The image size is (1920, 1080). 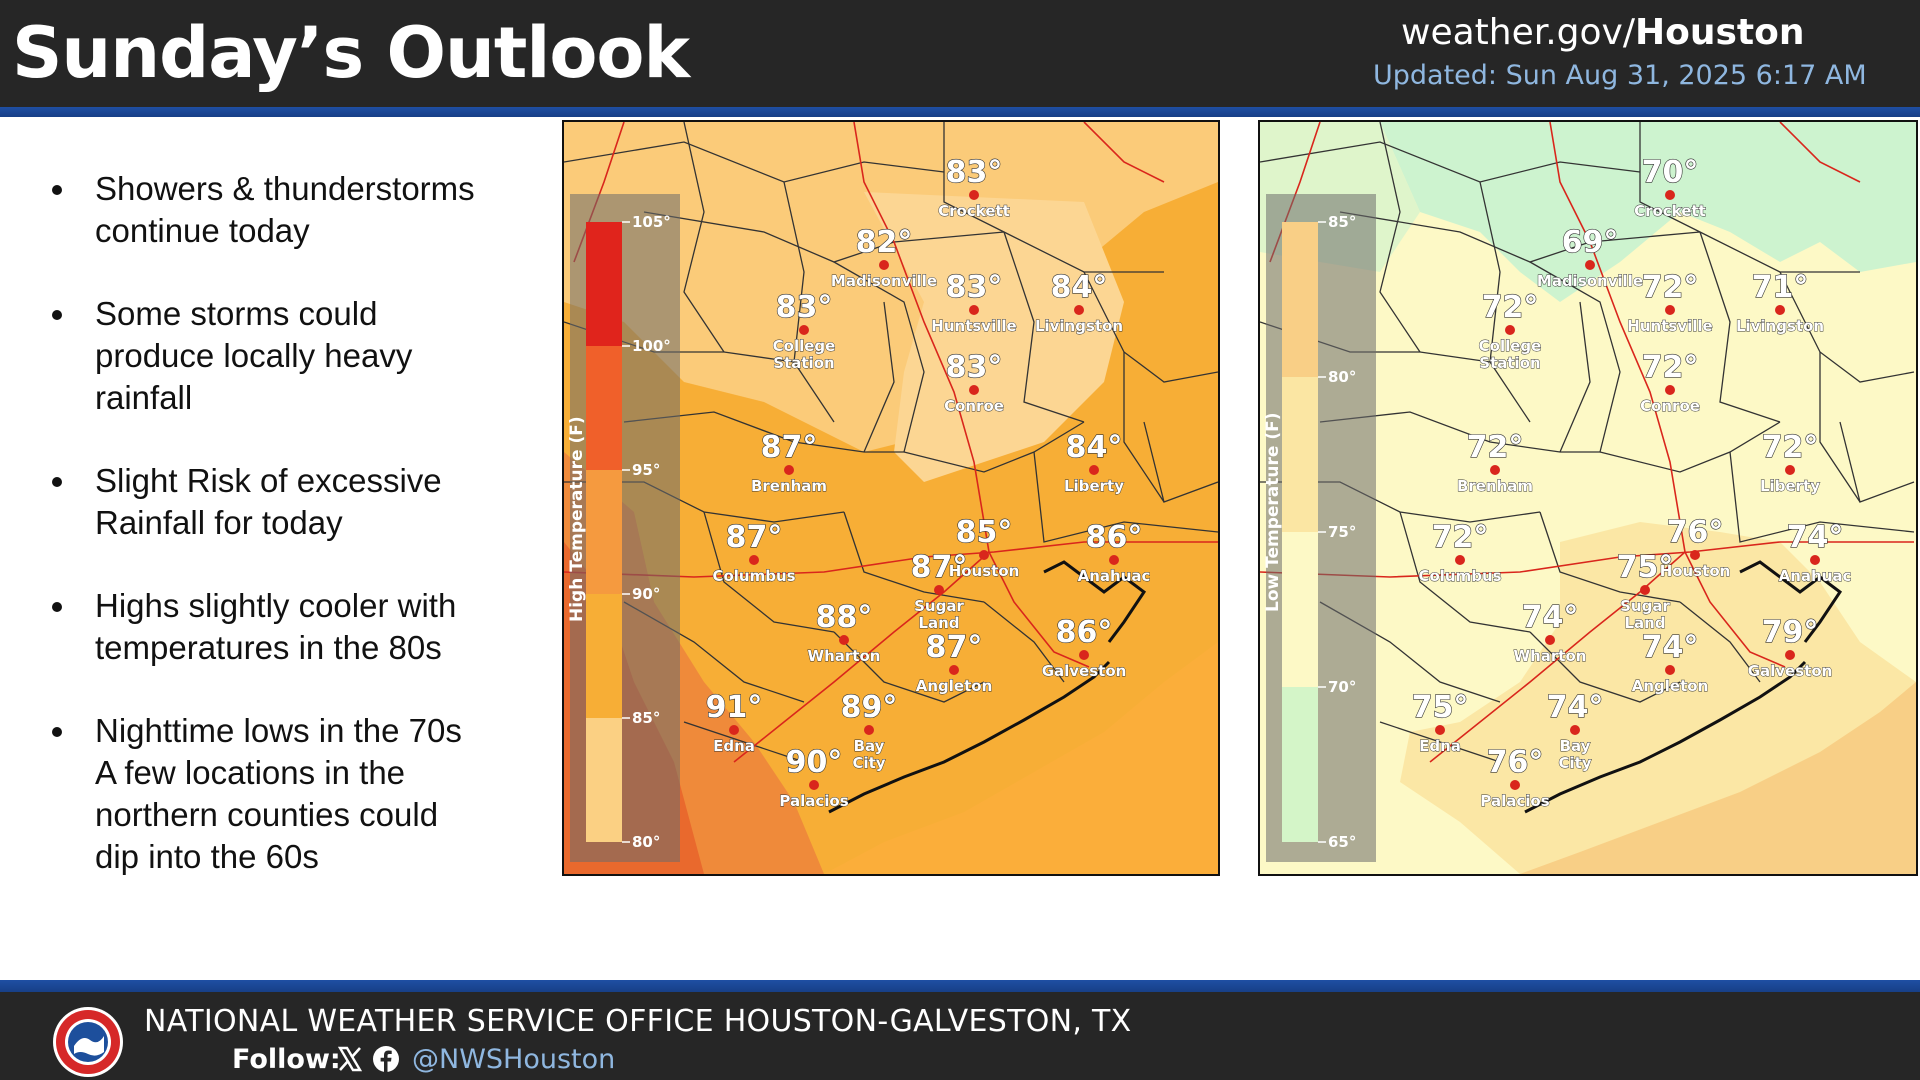 I want to click on city-temperature: 89°, so click(x=869, y=707).